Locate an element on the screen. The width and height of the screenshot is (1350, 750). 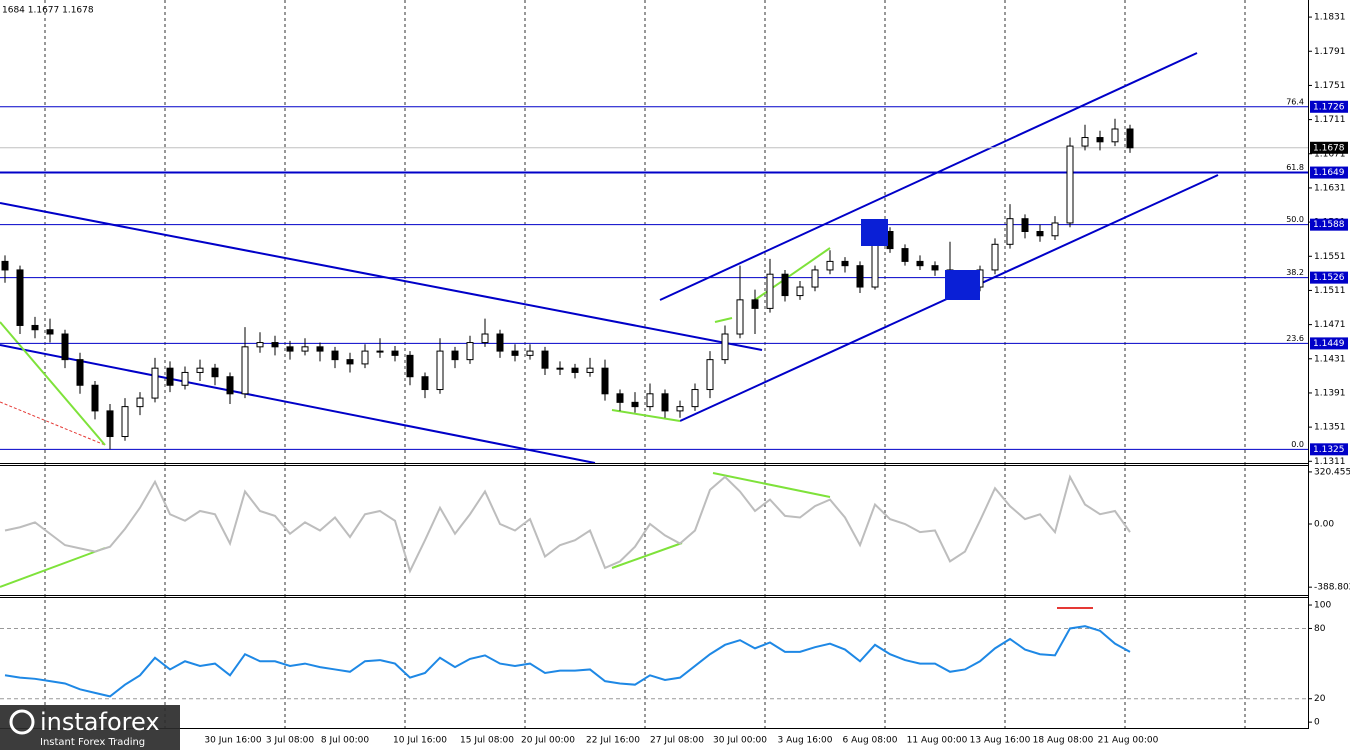
logo-icon is located at coordinates (22, 722).